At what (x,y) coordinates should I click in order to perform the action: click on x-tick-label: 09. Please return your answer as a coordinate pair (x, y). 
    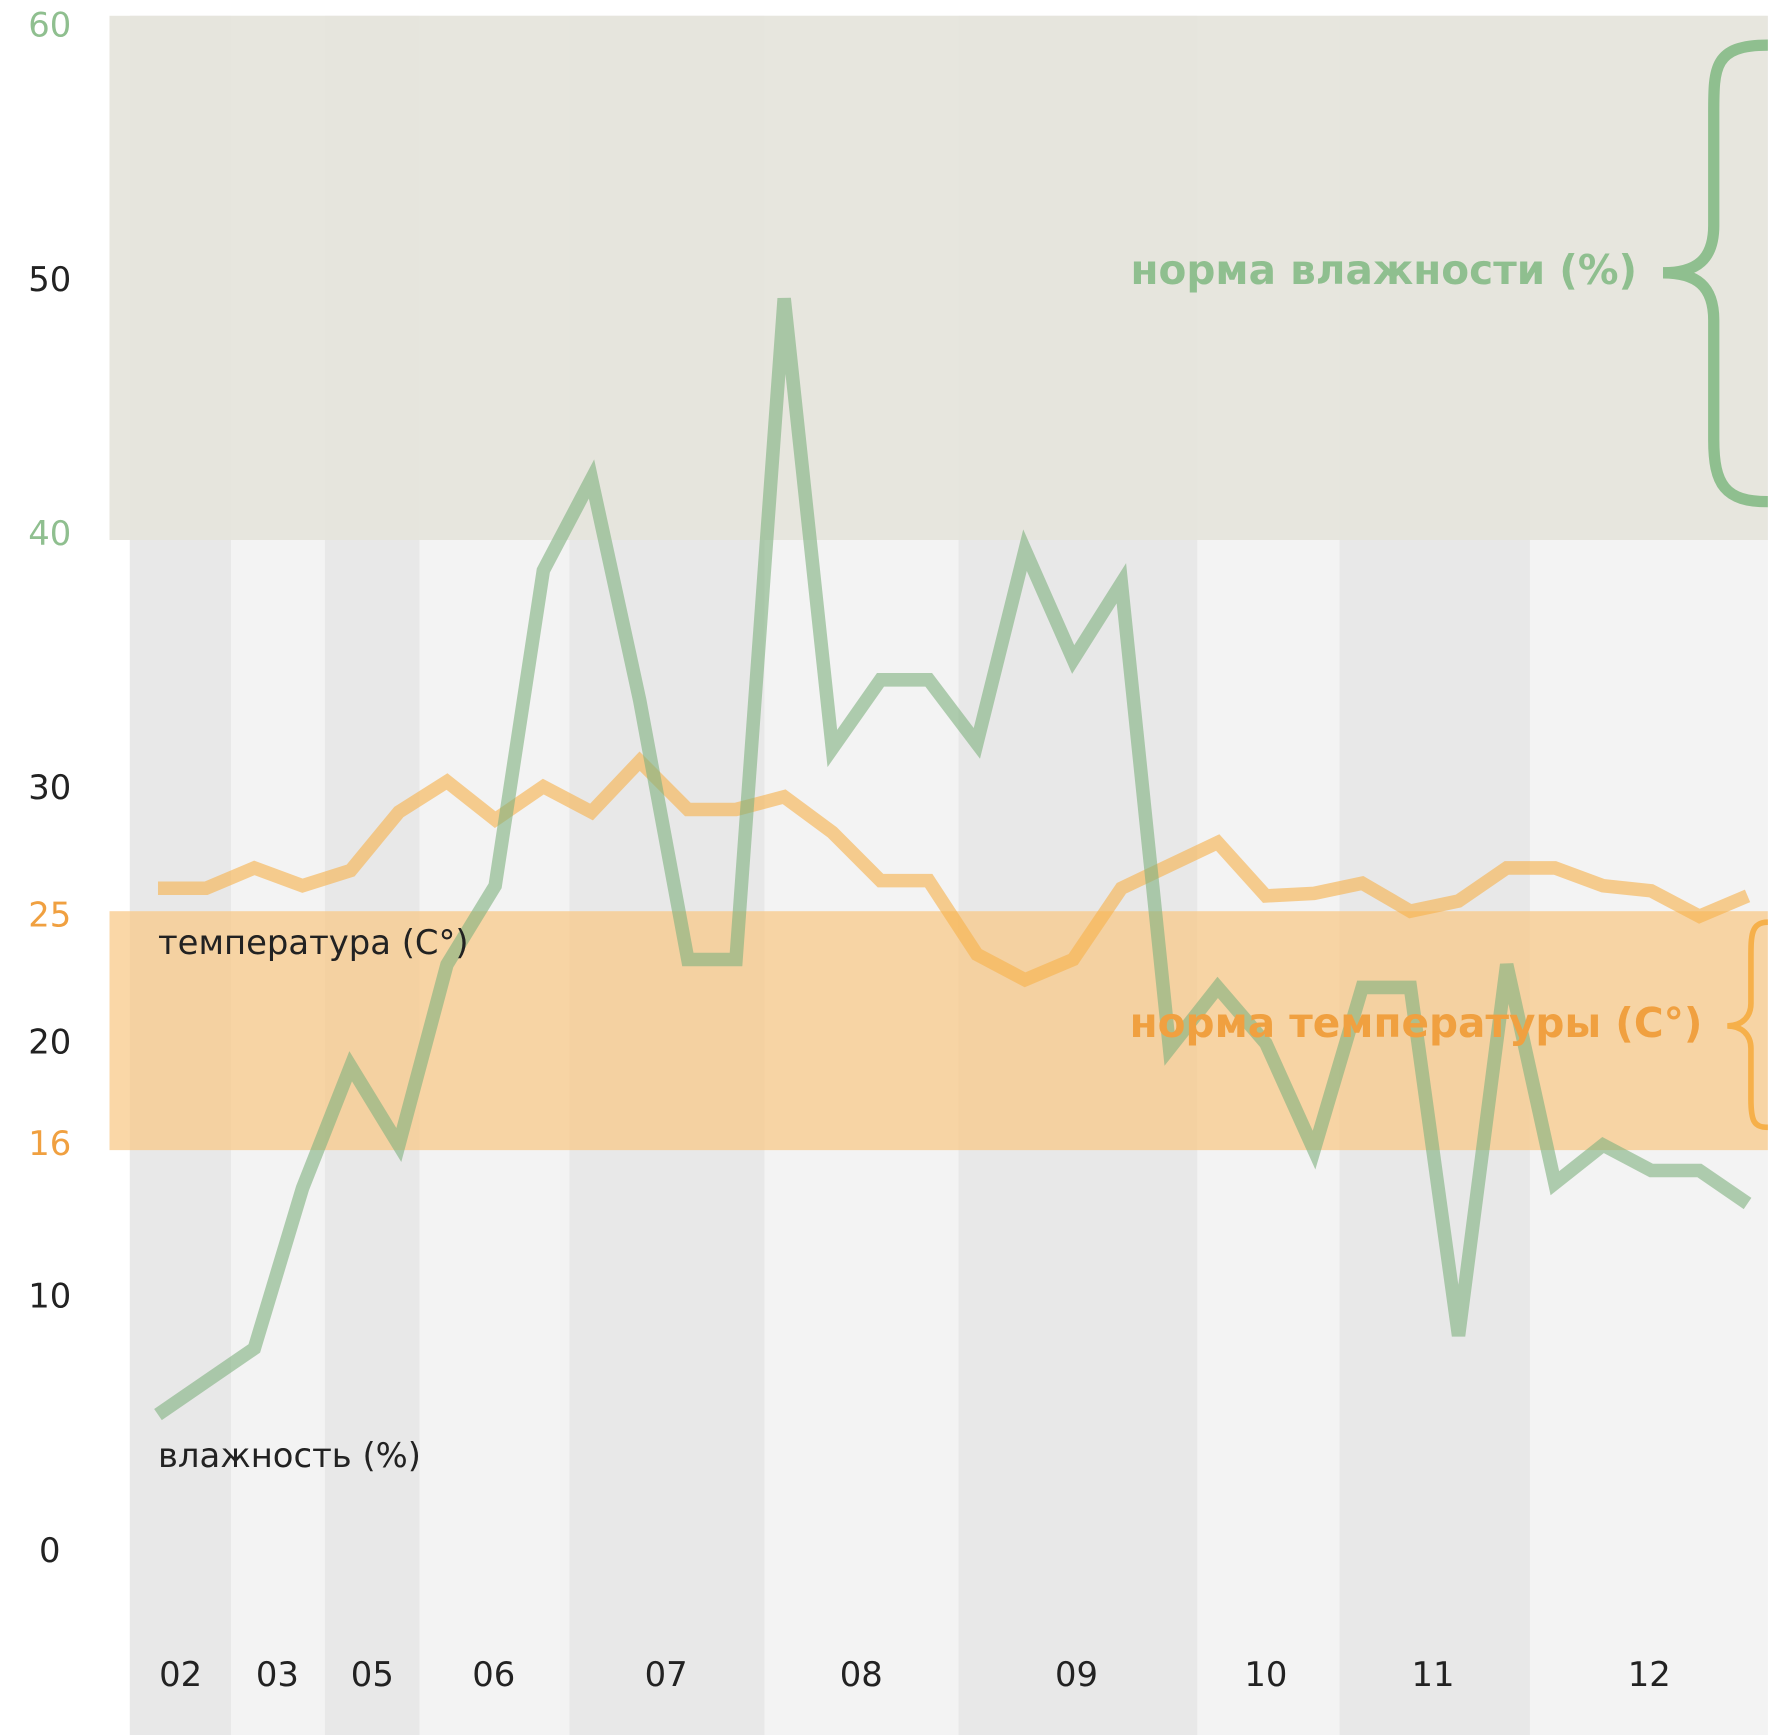
    Looking at the image, I should click on (1076, 1674).